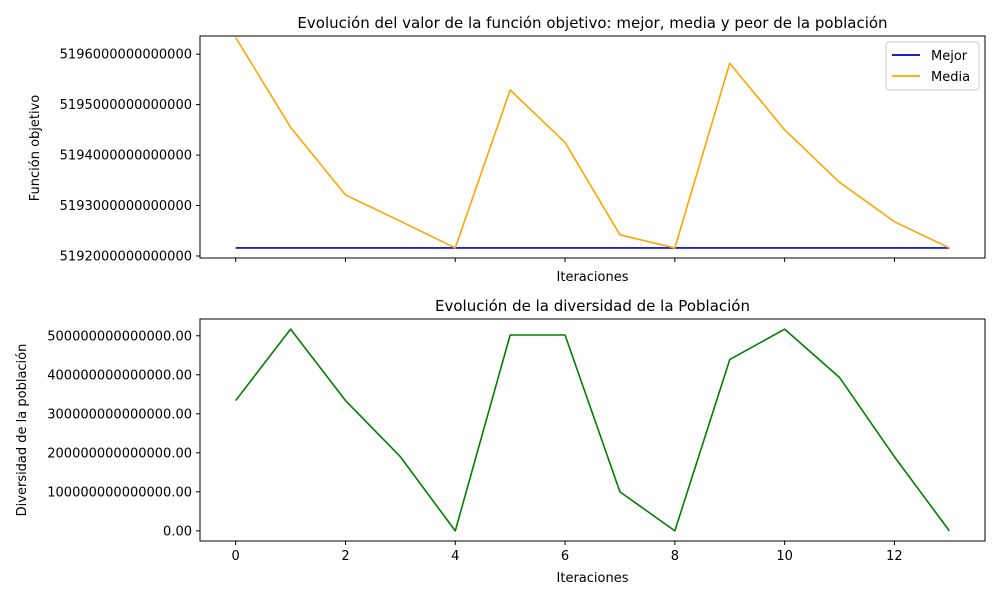 This screenshot has height=600, width=1000. I want to click on legend-label-media: Media, so click(950, 77).